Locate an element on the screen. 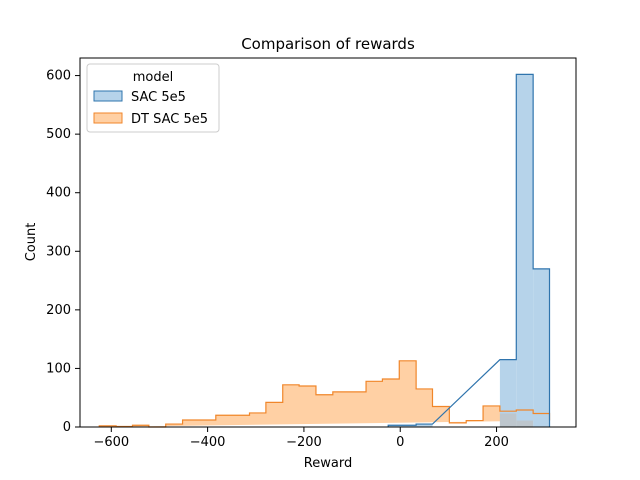 The image size is (640, 480). legend-title: model is located at coordinates (153, 77).